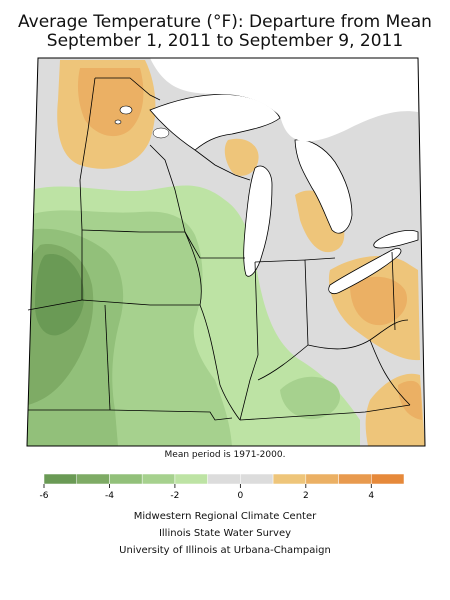 This screenshot has height=600, width=450. What do you see at coordinates (126, 110) in the screenshot?
I see `lake-red` at bounding box center [126, 110].